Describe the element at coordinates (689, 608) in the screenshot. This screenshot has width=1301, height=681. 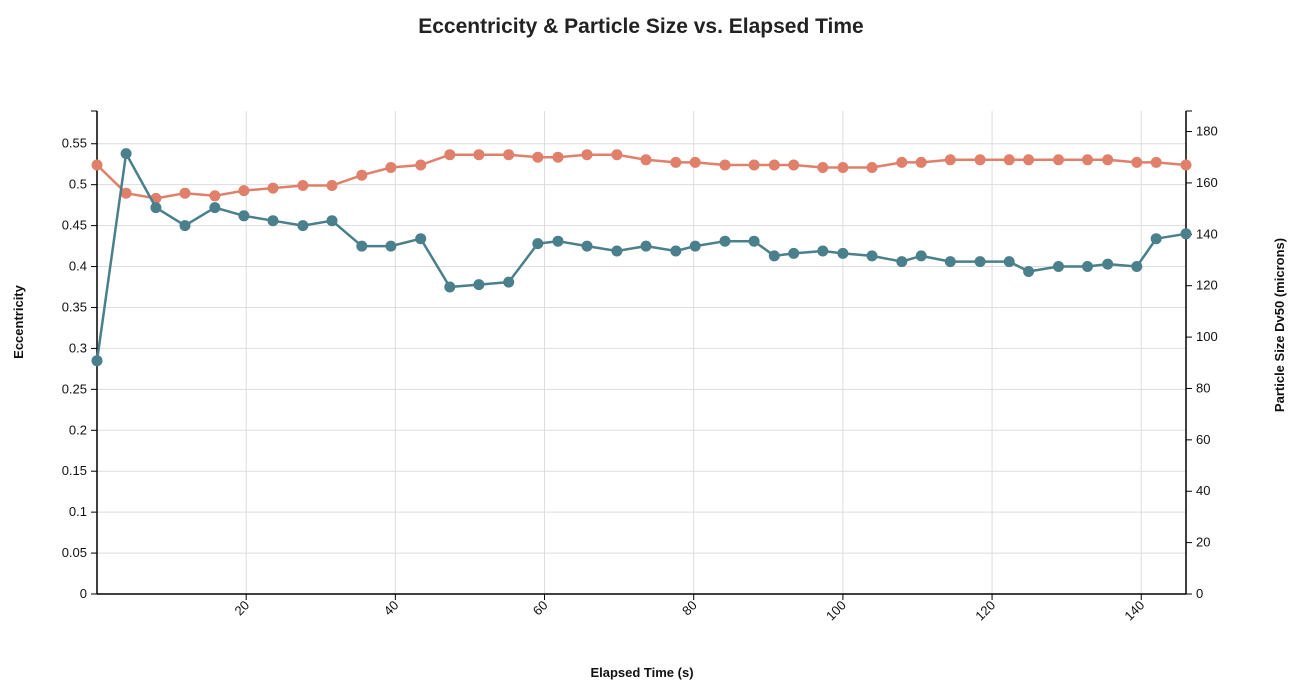
I see `x-tick-label: 80` at that location.